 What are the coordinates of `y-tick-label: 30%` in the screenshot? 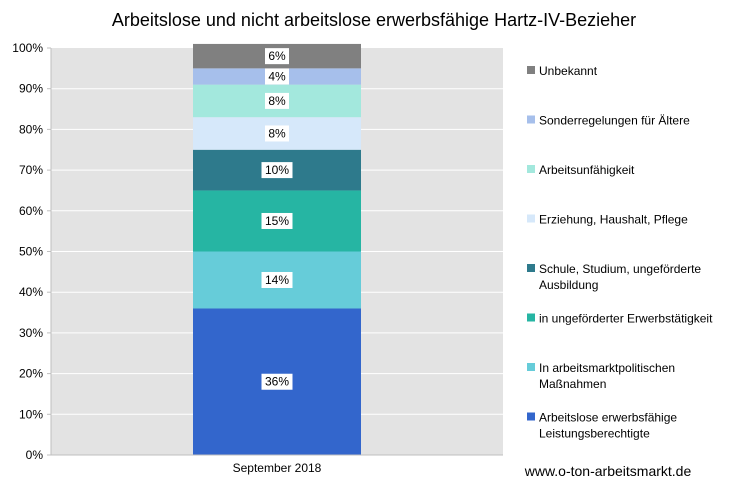 It's located at (31, 333).